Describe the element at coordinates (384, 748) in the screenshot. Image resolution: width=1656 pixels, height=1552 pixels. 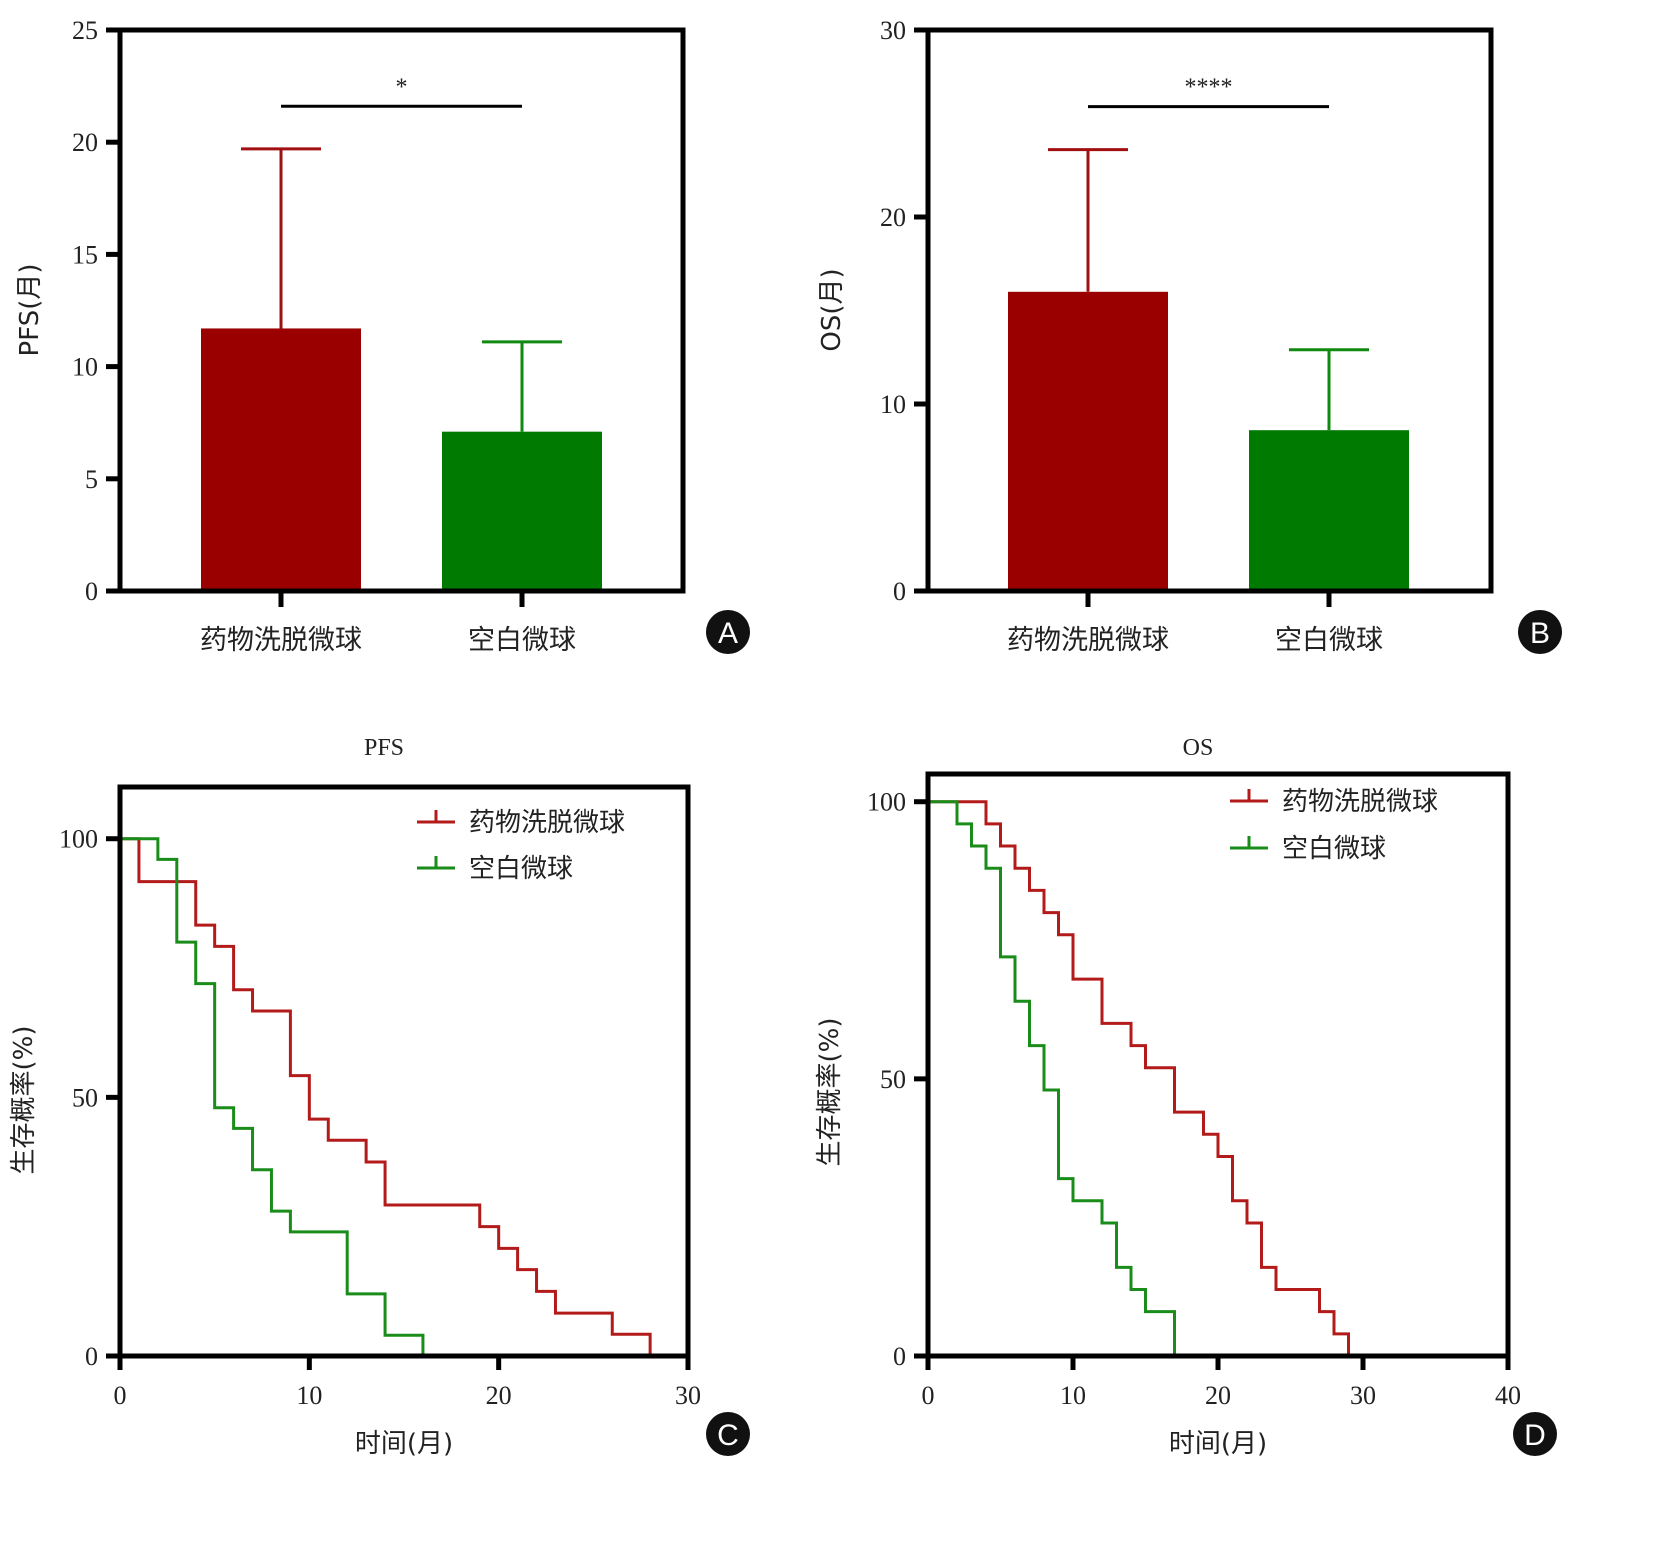
I see `chart-title: PFS` at that location.